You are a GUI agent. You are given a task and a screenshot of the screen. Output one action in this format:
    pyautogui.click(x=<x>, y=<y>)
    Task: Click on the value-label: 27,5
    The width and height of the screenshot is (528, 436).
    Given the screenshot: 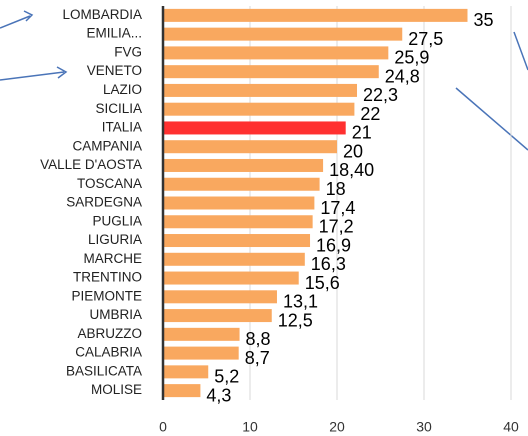 What is the action you would take?
    pyautogui.click(x=425, y=39)
    